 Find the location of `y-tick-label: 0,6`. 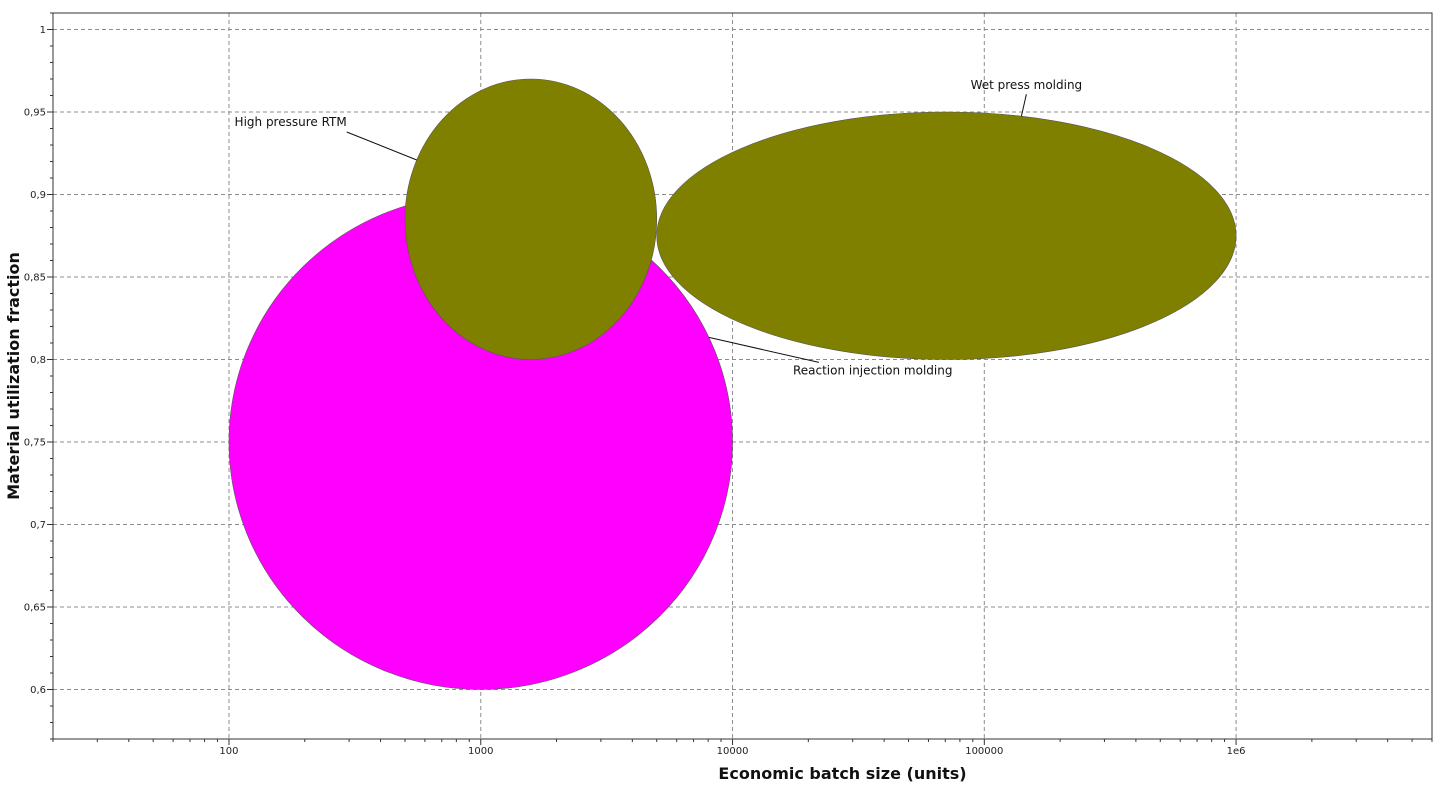

y-tick-label: 0,6 is located at coordinates (38, 690).